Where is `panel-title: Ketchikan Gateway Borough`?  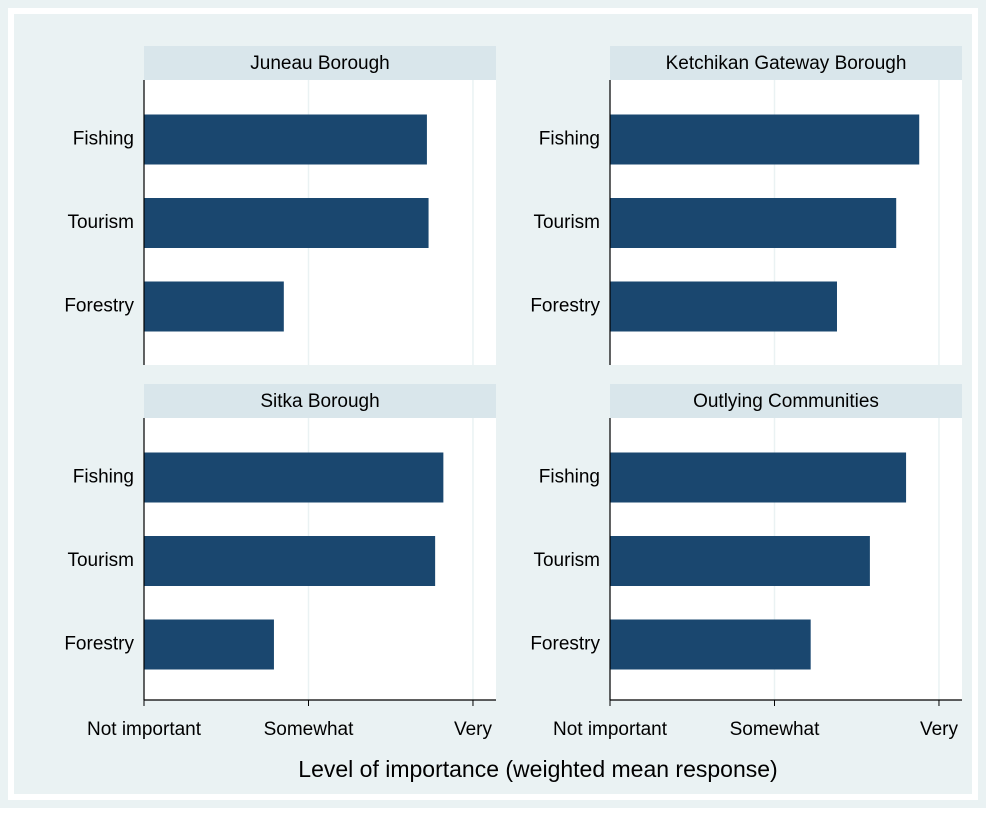
panel-title: Ketchikan Gateway Borough is located at coordinates (786, 63).